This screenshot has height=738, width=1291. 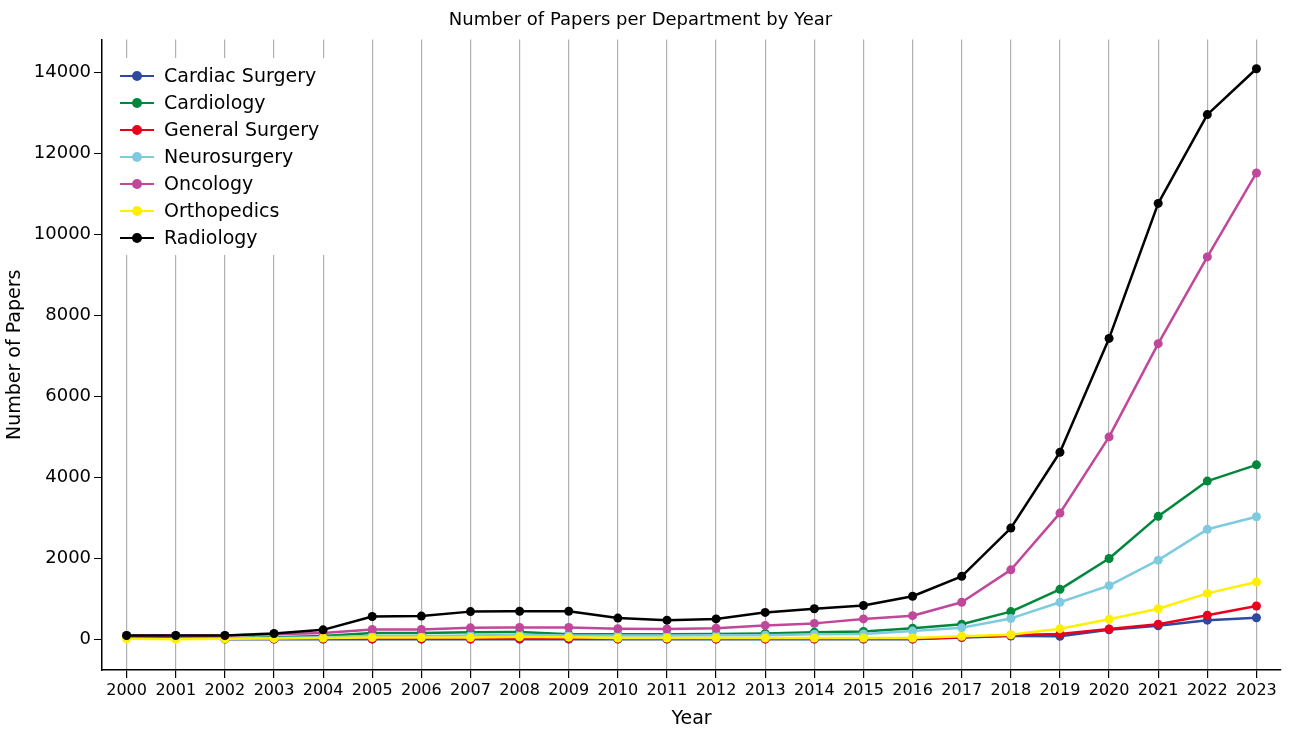 I want to click on x-tick-label: 2013, so click(x=765, y=689).